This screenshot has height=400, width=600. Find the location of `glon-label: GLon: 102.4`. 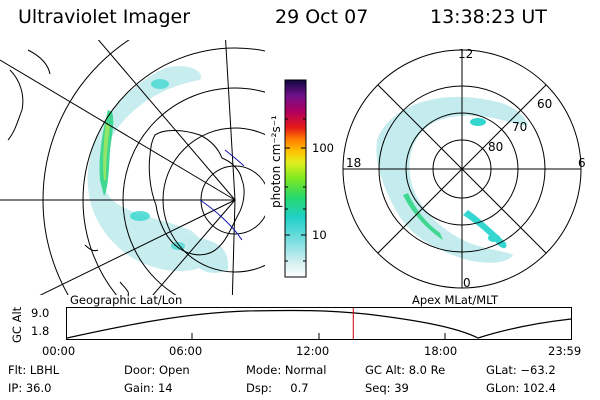

glon-label: GLon: 102.4 is located at coordinates (521, 388).